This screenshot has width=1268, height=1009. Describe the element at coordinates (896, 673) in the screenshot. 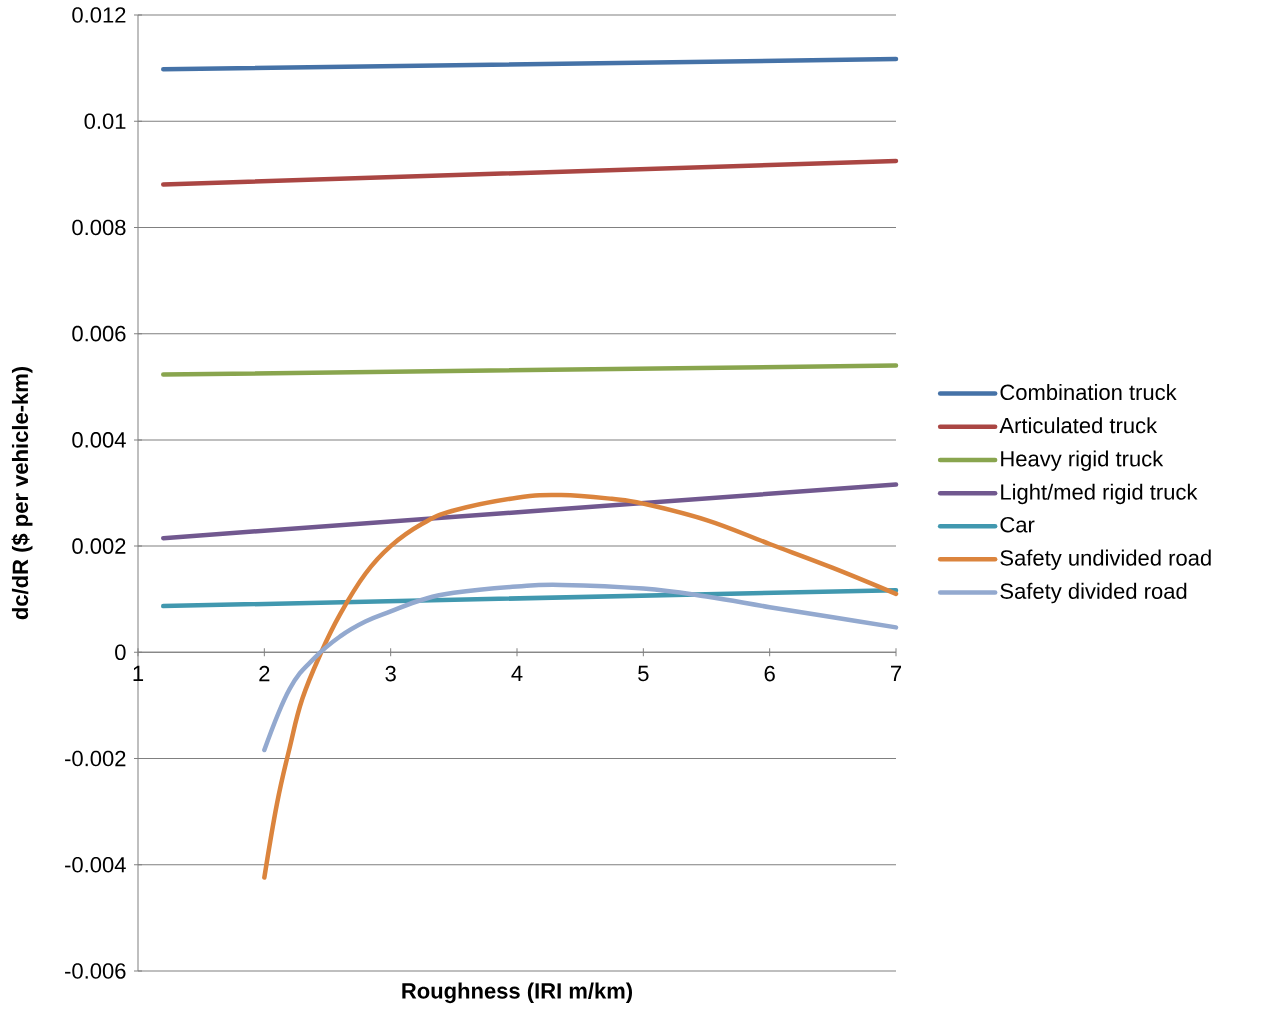

I see `x-tick-label: 7` at that location.